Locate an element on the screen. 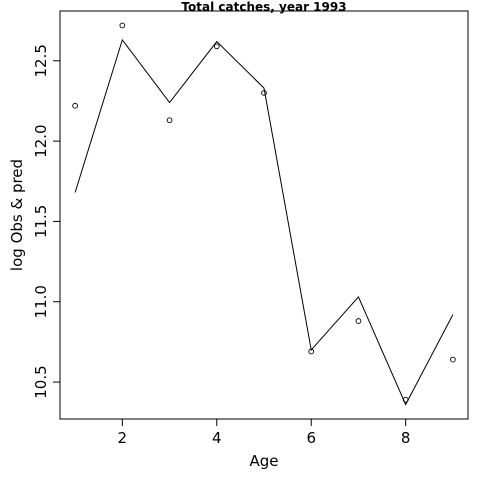 The height and width of the screenshot is (480, 480). x-tick-label: 4 is located at coordinates (217, 438).